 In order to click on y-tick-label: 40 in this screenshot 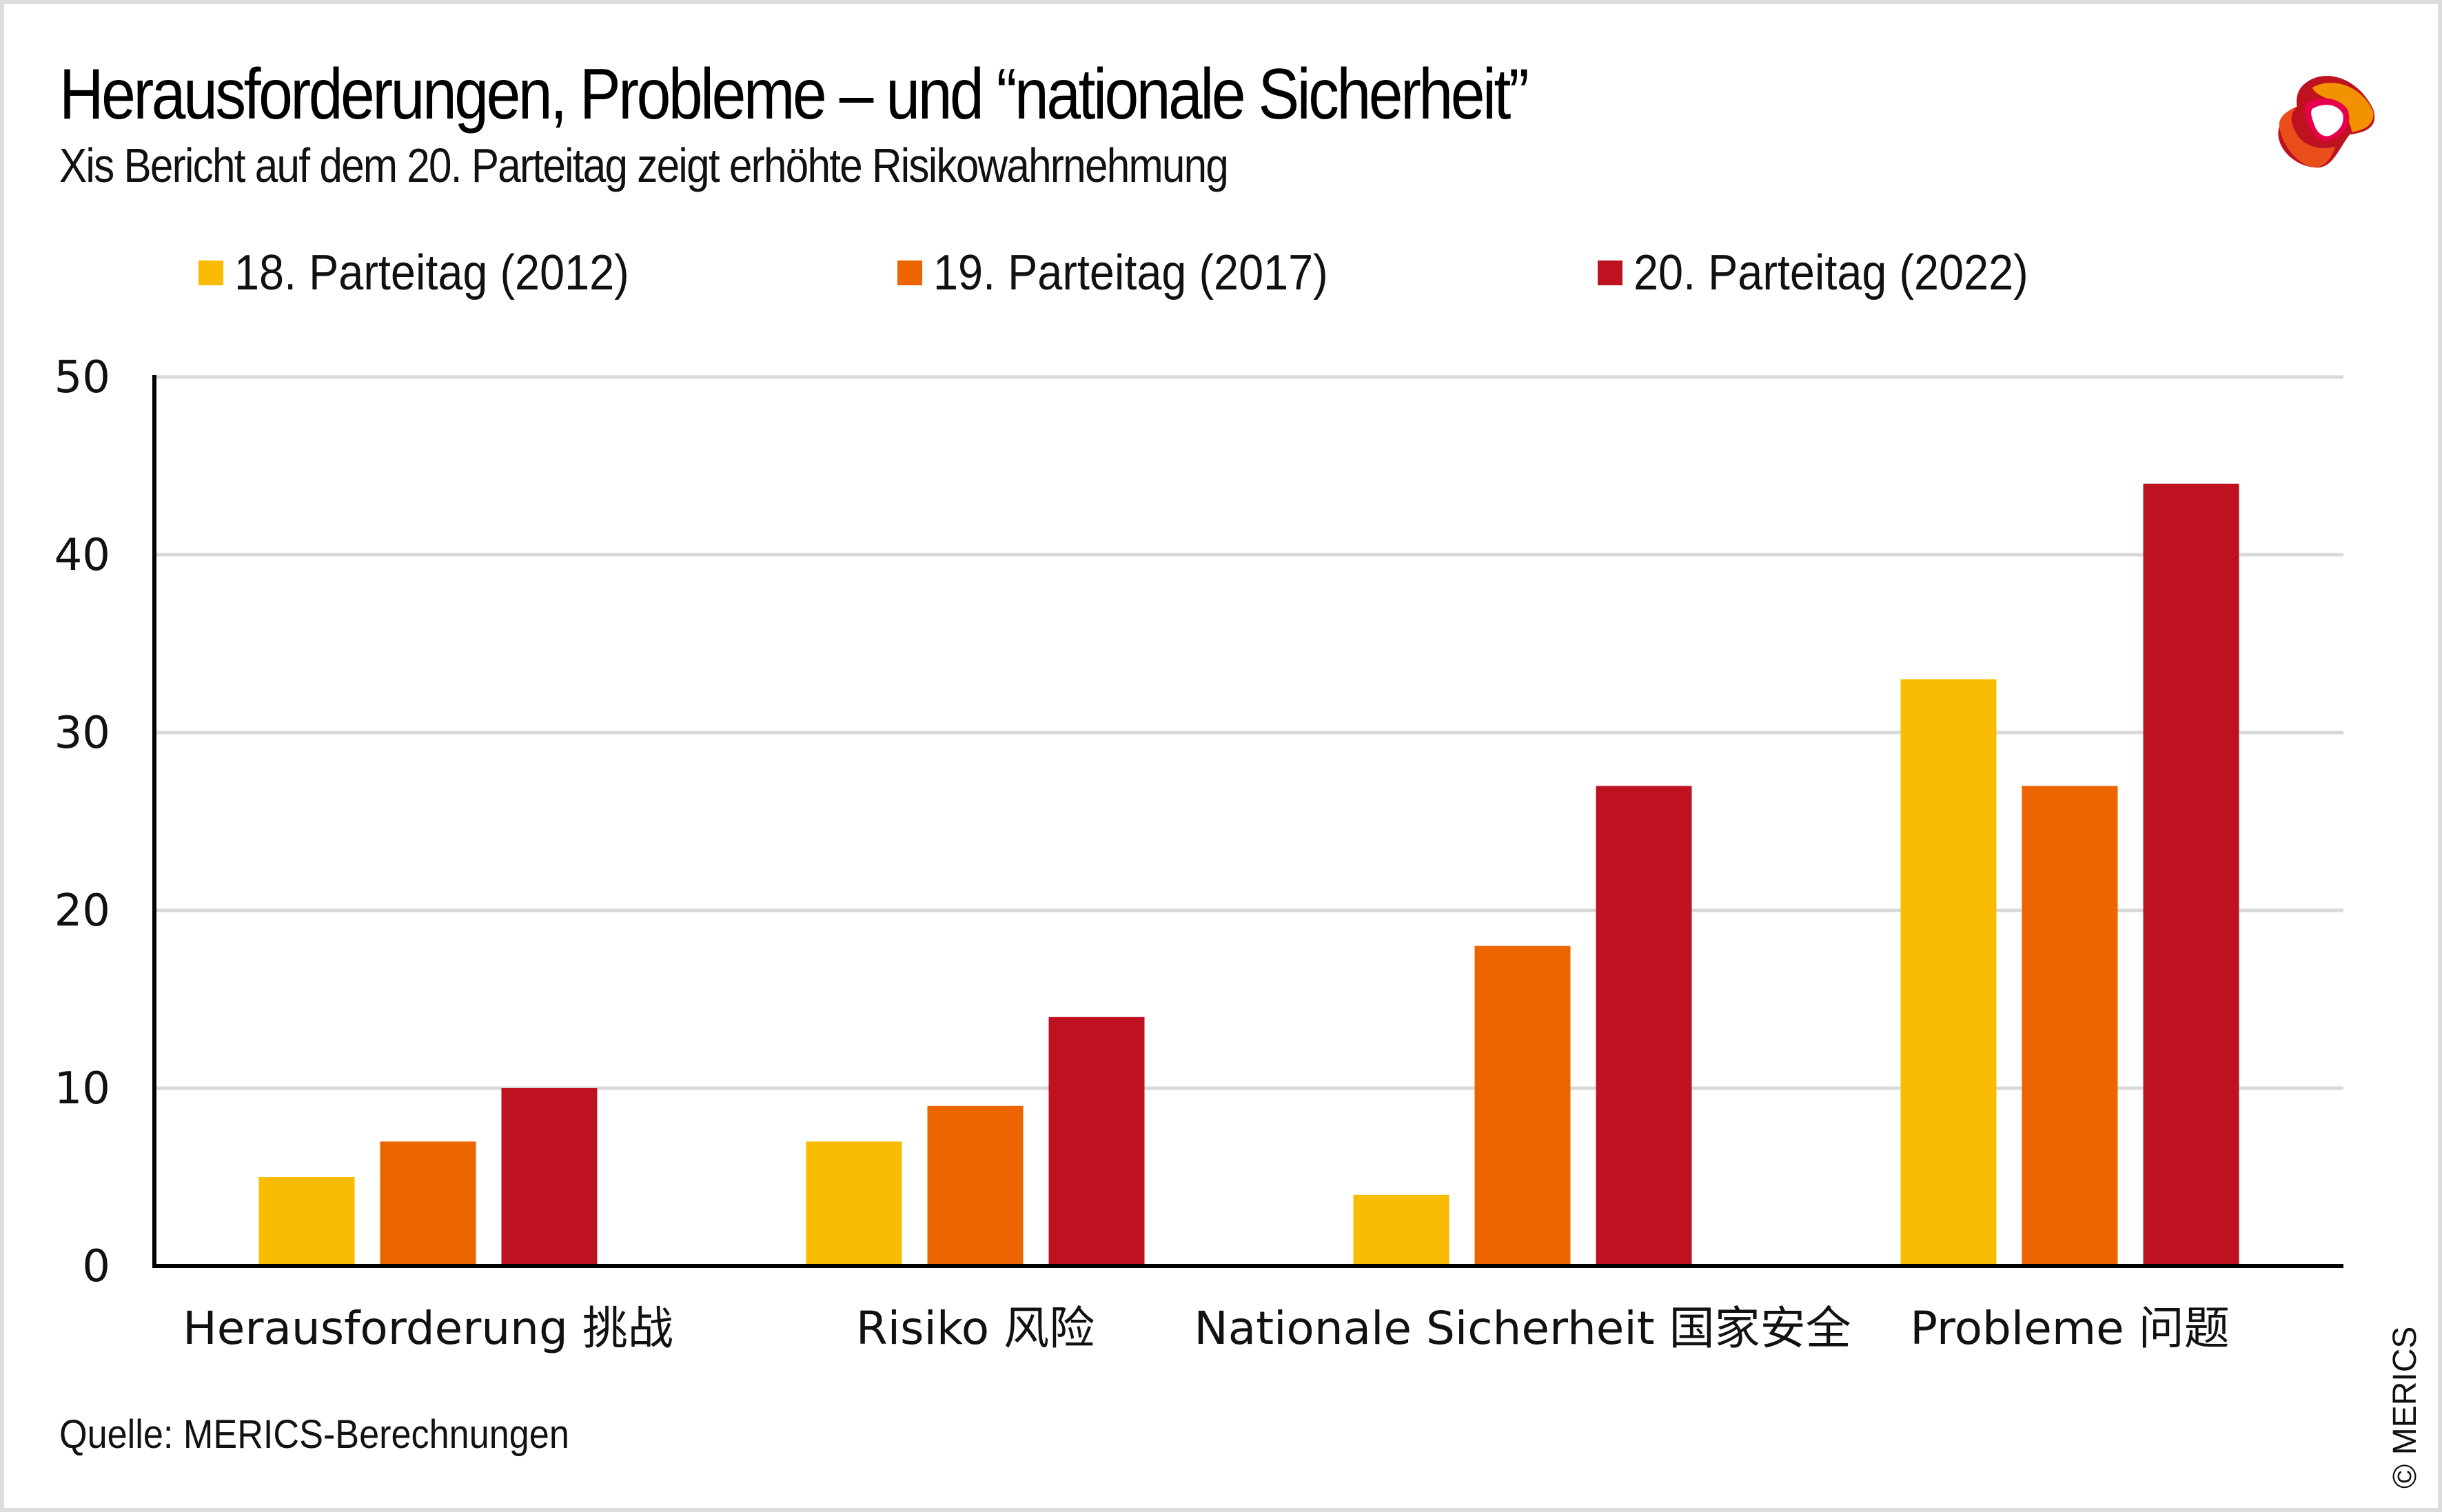, I will do `click(82, 556)`.